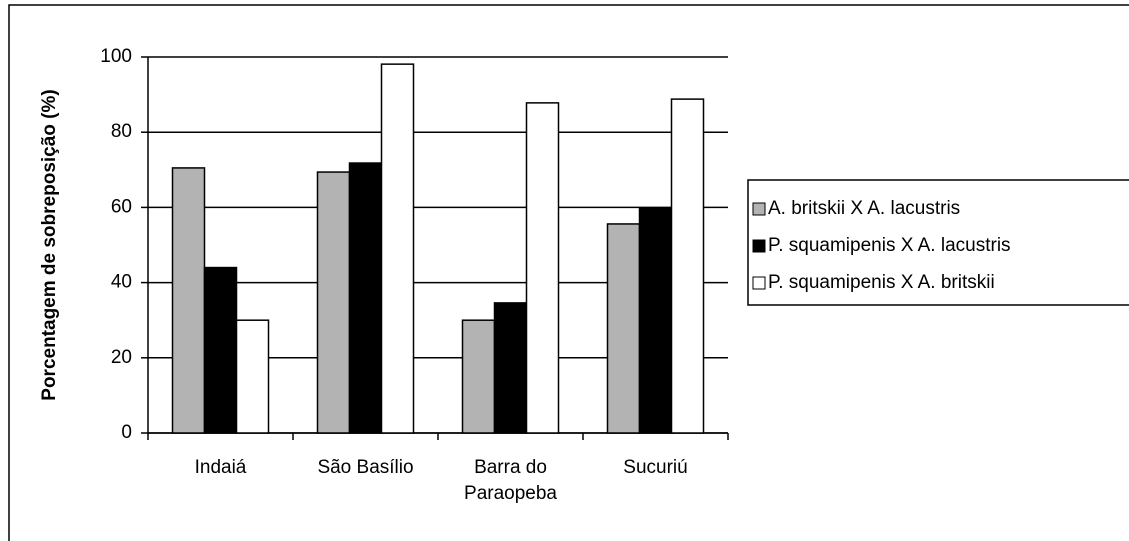  Describe the element at coordinates (881, 282) in the screenshot. I see `legend-label: P. squamipenis X A. britskii` at that location.